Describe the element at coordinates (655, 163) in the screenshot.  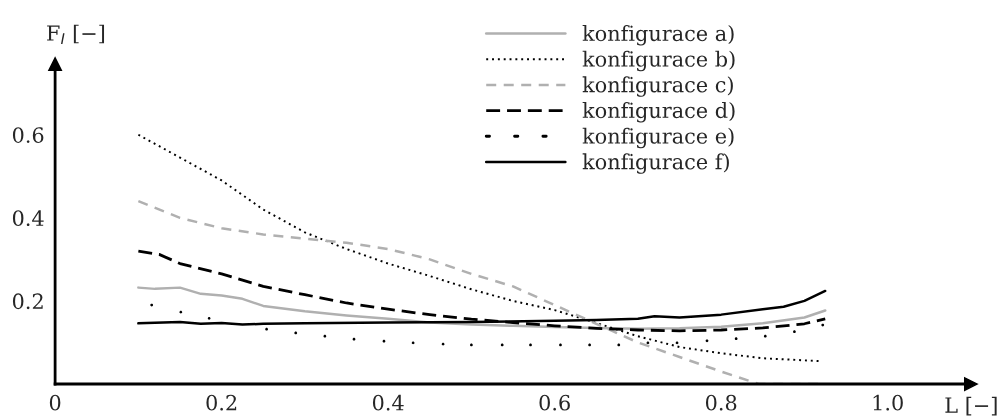
I see `legend-label: konfigurace f)` at that location.